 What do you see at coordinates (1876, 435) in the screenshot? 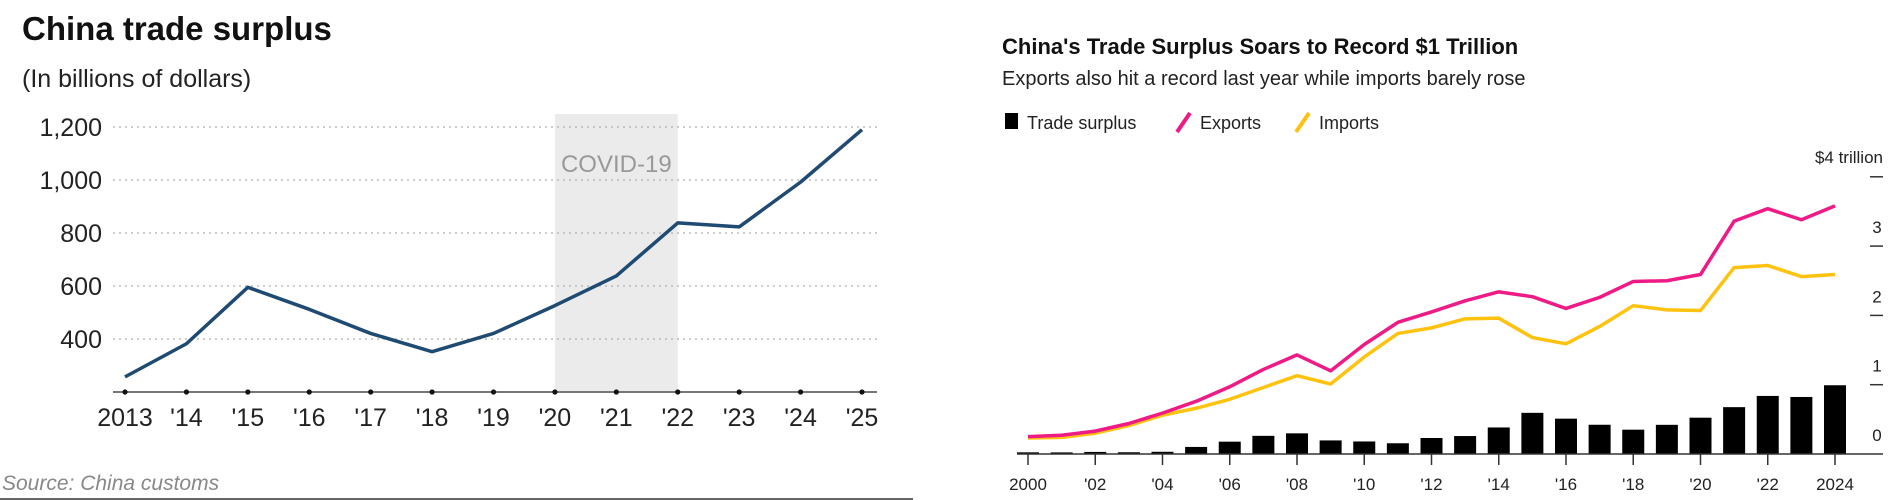
I see `y-tick-label: 0` at bounding box center [1876, 435].